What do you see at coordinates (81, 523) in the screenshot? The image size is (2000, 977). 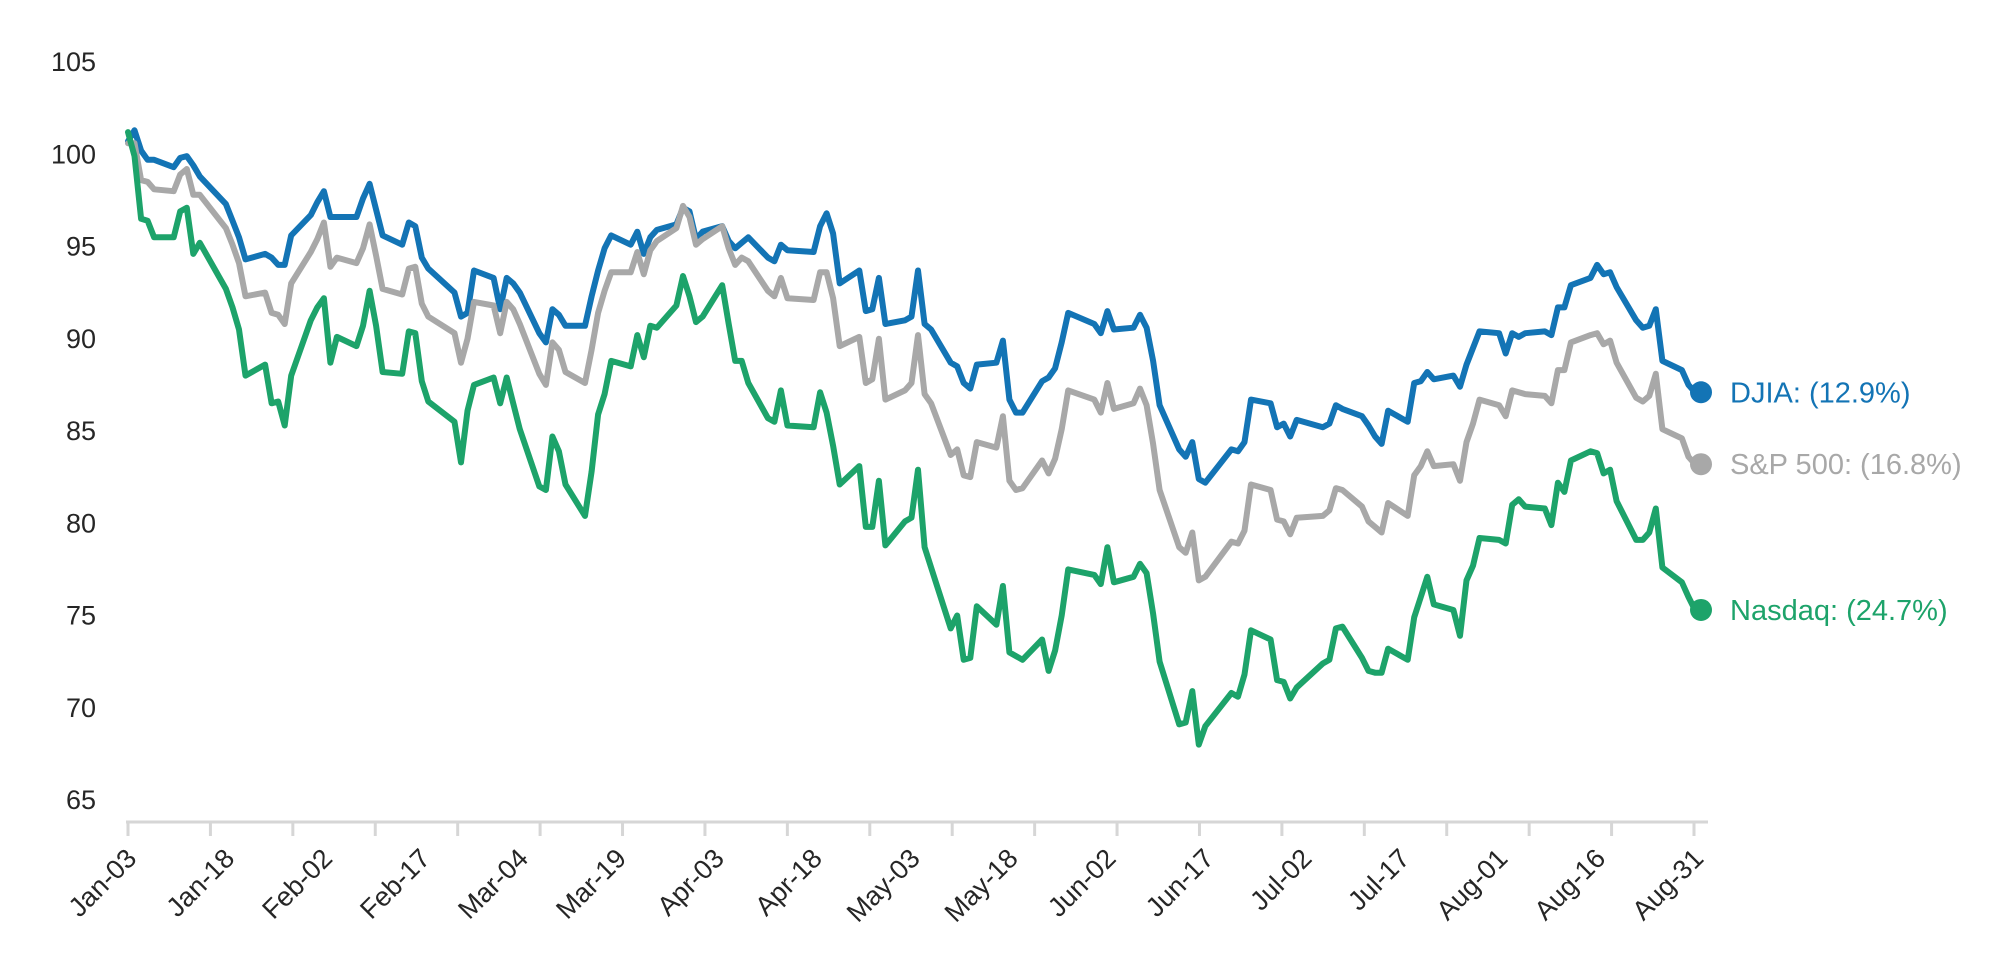 I see `y-axis-label: 80` at bounding box center [81, 523].